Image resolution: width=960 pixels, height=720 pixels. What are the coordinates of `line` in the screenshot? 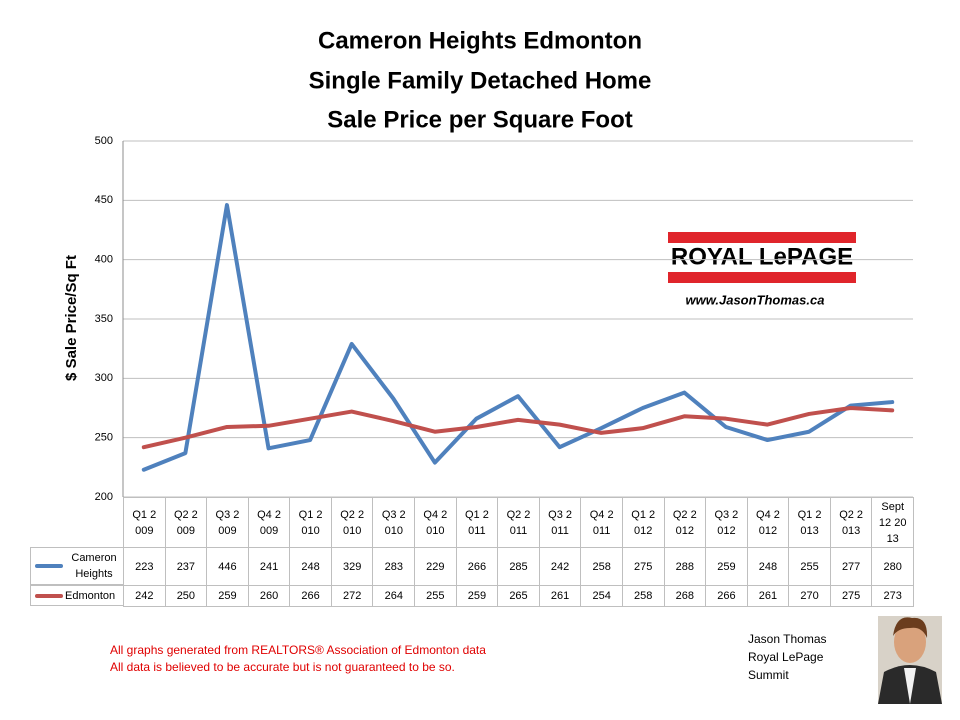 It's located at (518, 428).